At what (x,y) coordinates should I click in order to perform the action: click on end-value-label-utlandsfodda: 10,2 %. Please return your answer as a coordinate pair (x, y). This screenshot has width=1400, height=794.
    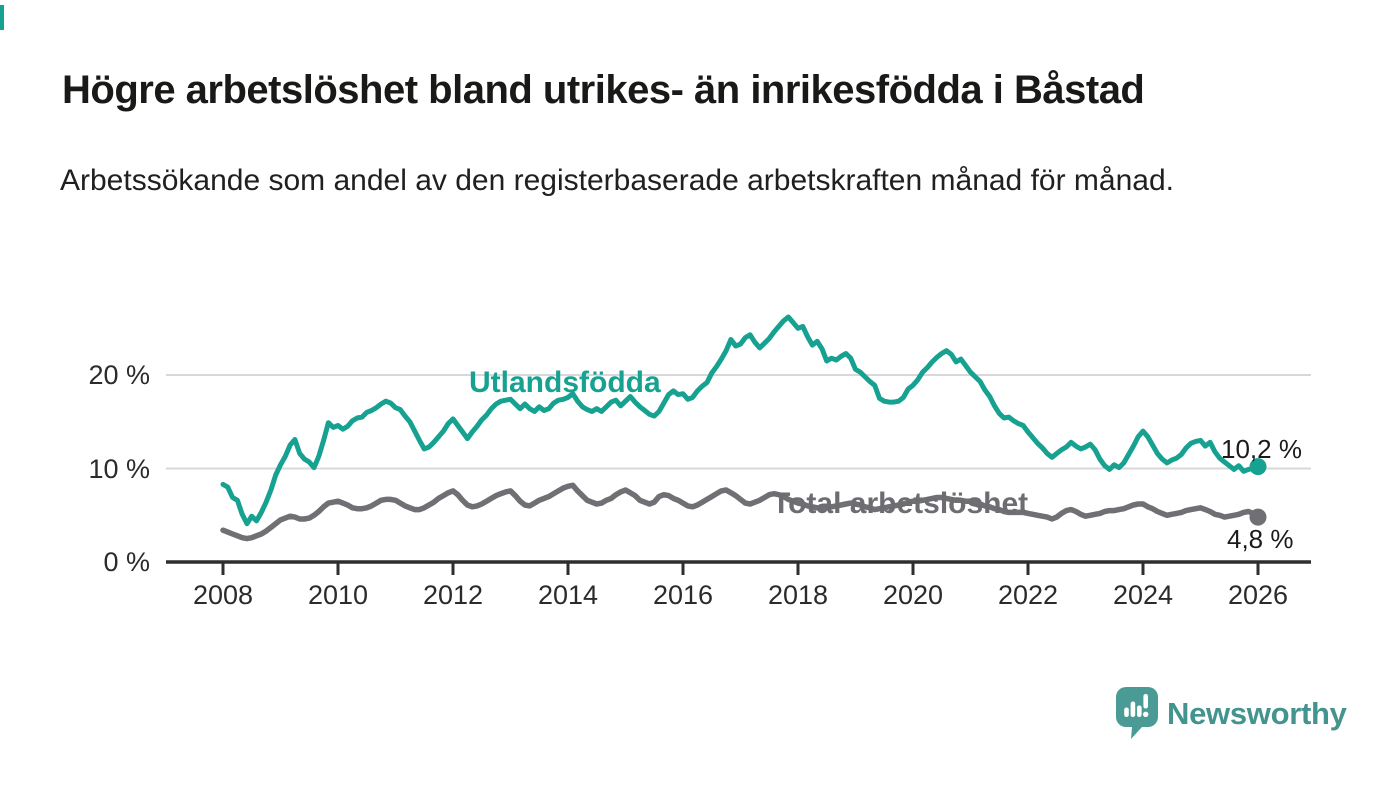
    Looking at the image, I should click on (1261, 449).